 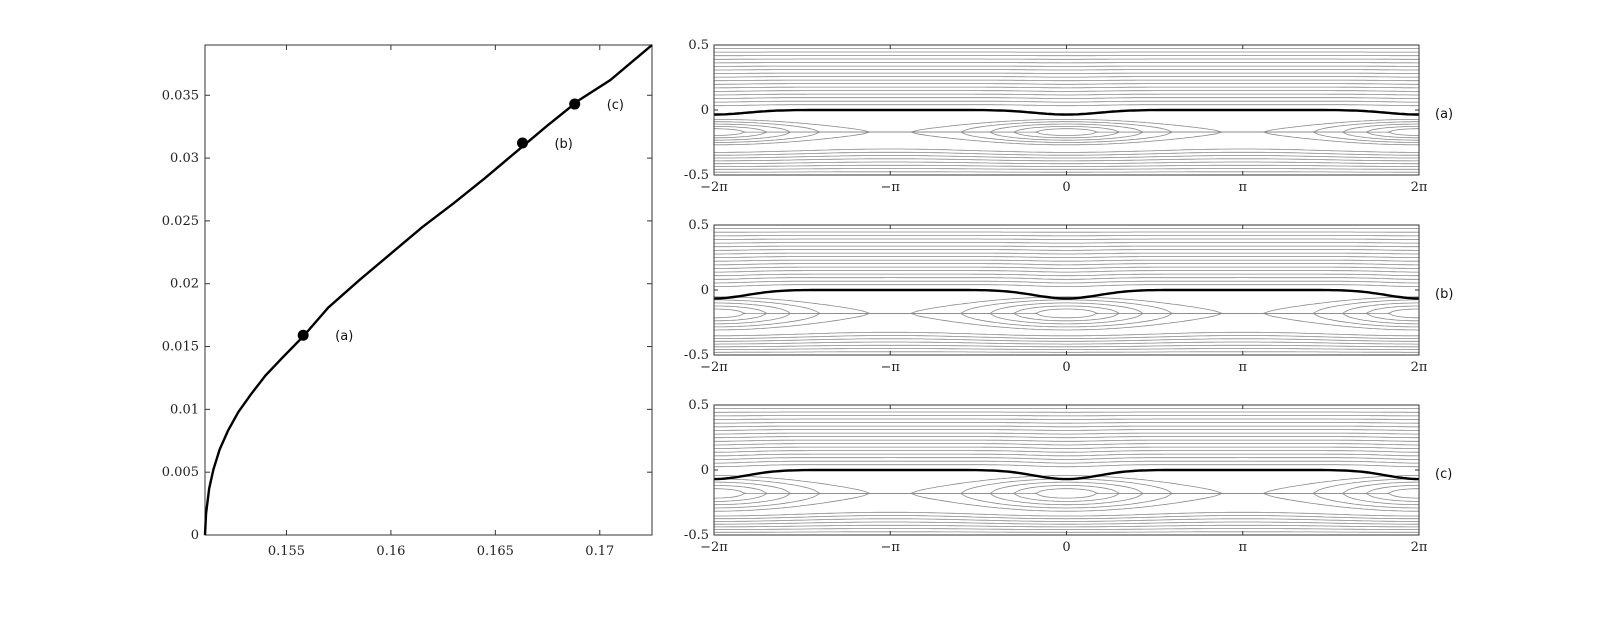 What do you see at coordinates (615, 105) in the screenshot?
I see `point-label: (c)` at bounding box center [615, 105].